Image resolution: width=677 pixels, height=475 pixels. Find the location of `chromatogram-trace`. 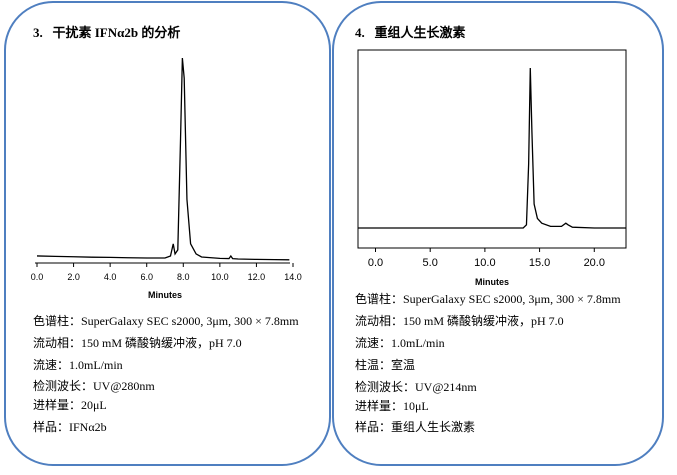

chromatogram-trace is located at coordinates (492, 148).